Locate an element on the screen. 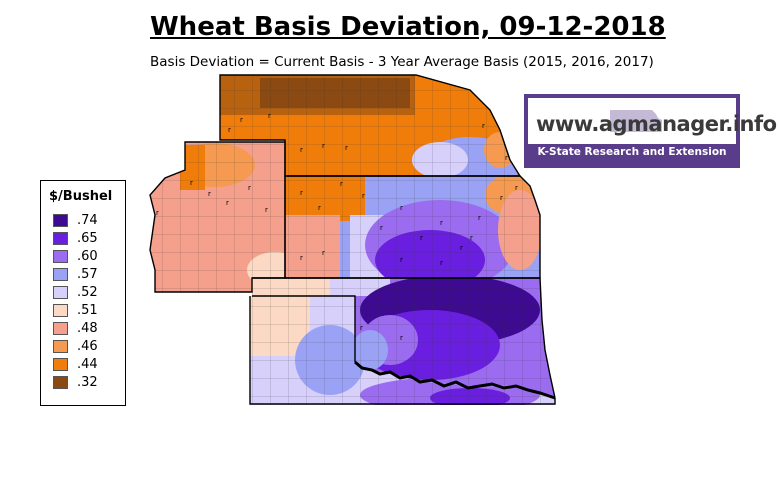 The height and width of the screenshot is (481, 779). legend-item: .65 is located at coordinates (75, 238).